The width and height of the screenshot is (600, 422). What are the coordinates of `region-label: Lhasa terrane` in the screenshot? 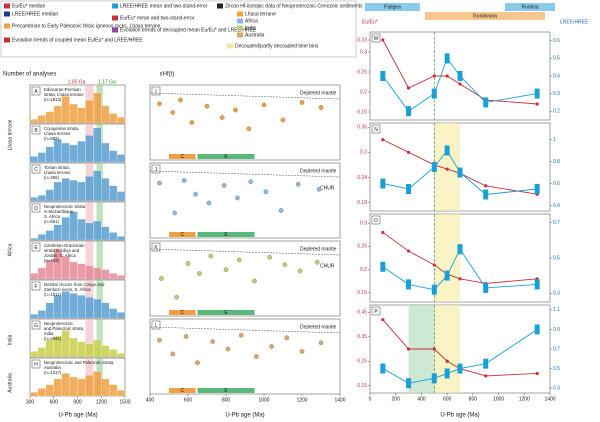 It's located at (10, 134).